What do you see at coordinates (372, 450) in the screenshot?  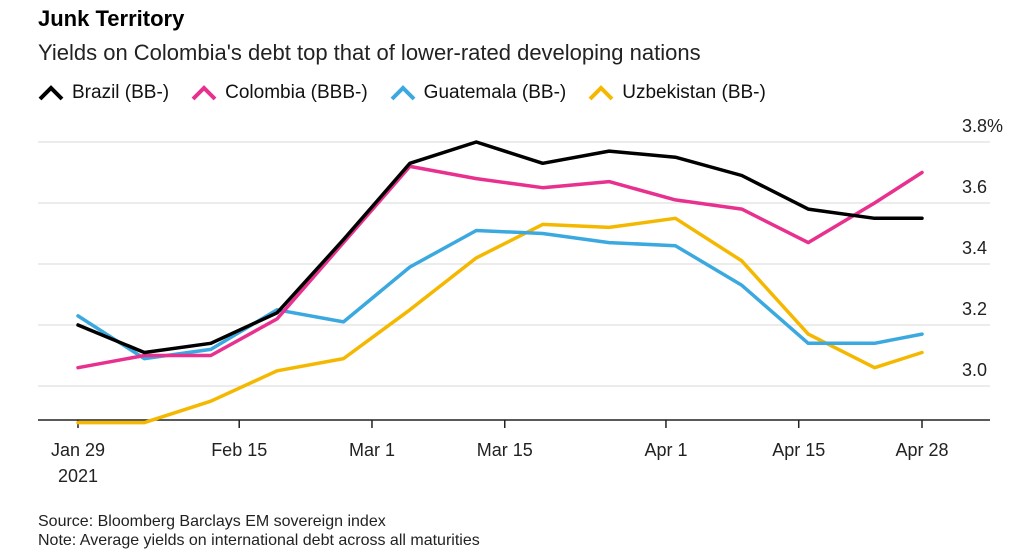 I see `x-tick-label: Mar 1` at bounding box center [372, 450].